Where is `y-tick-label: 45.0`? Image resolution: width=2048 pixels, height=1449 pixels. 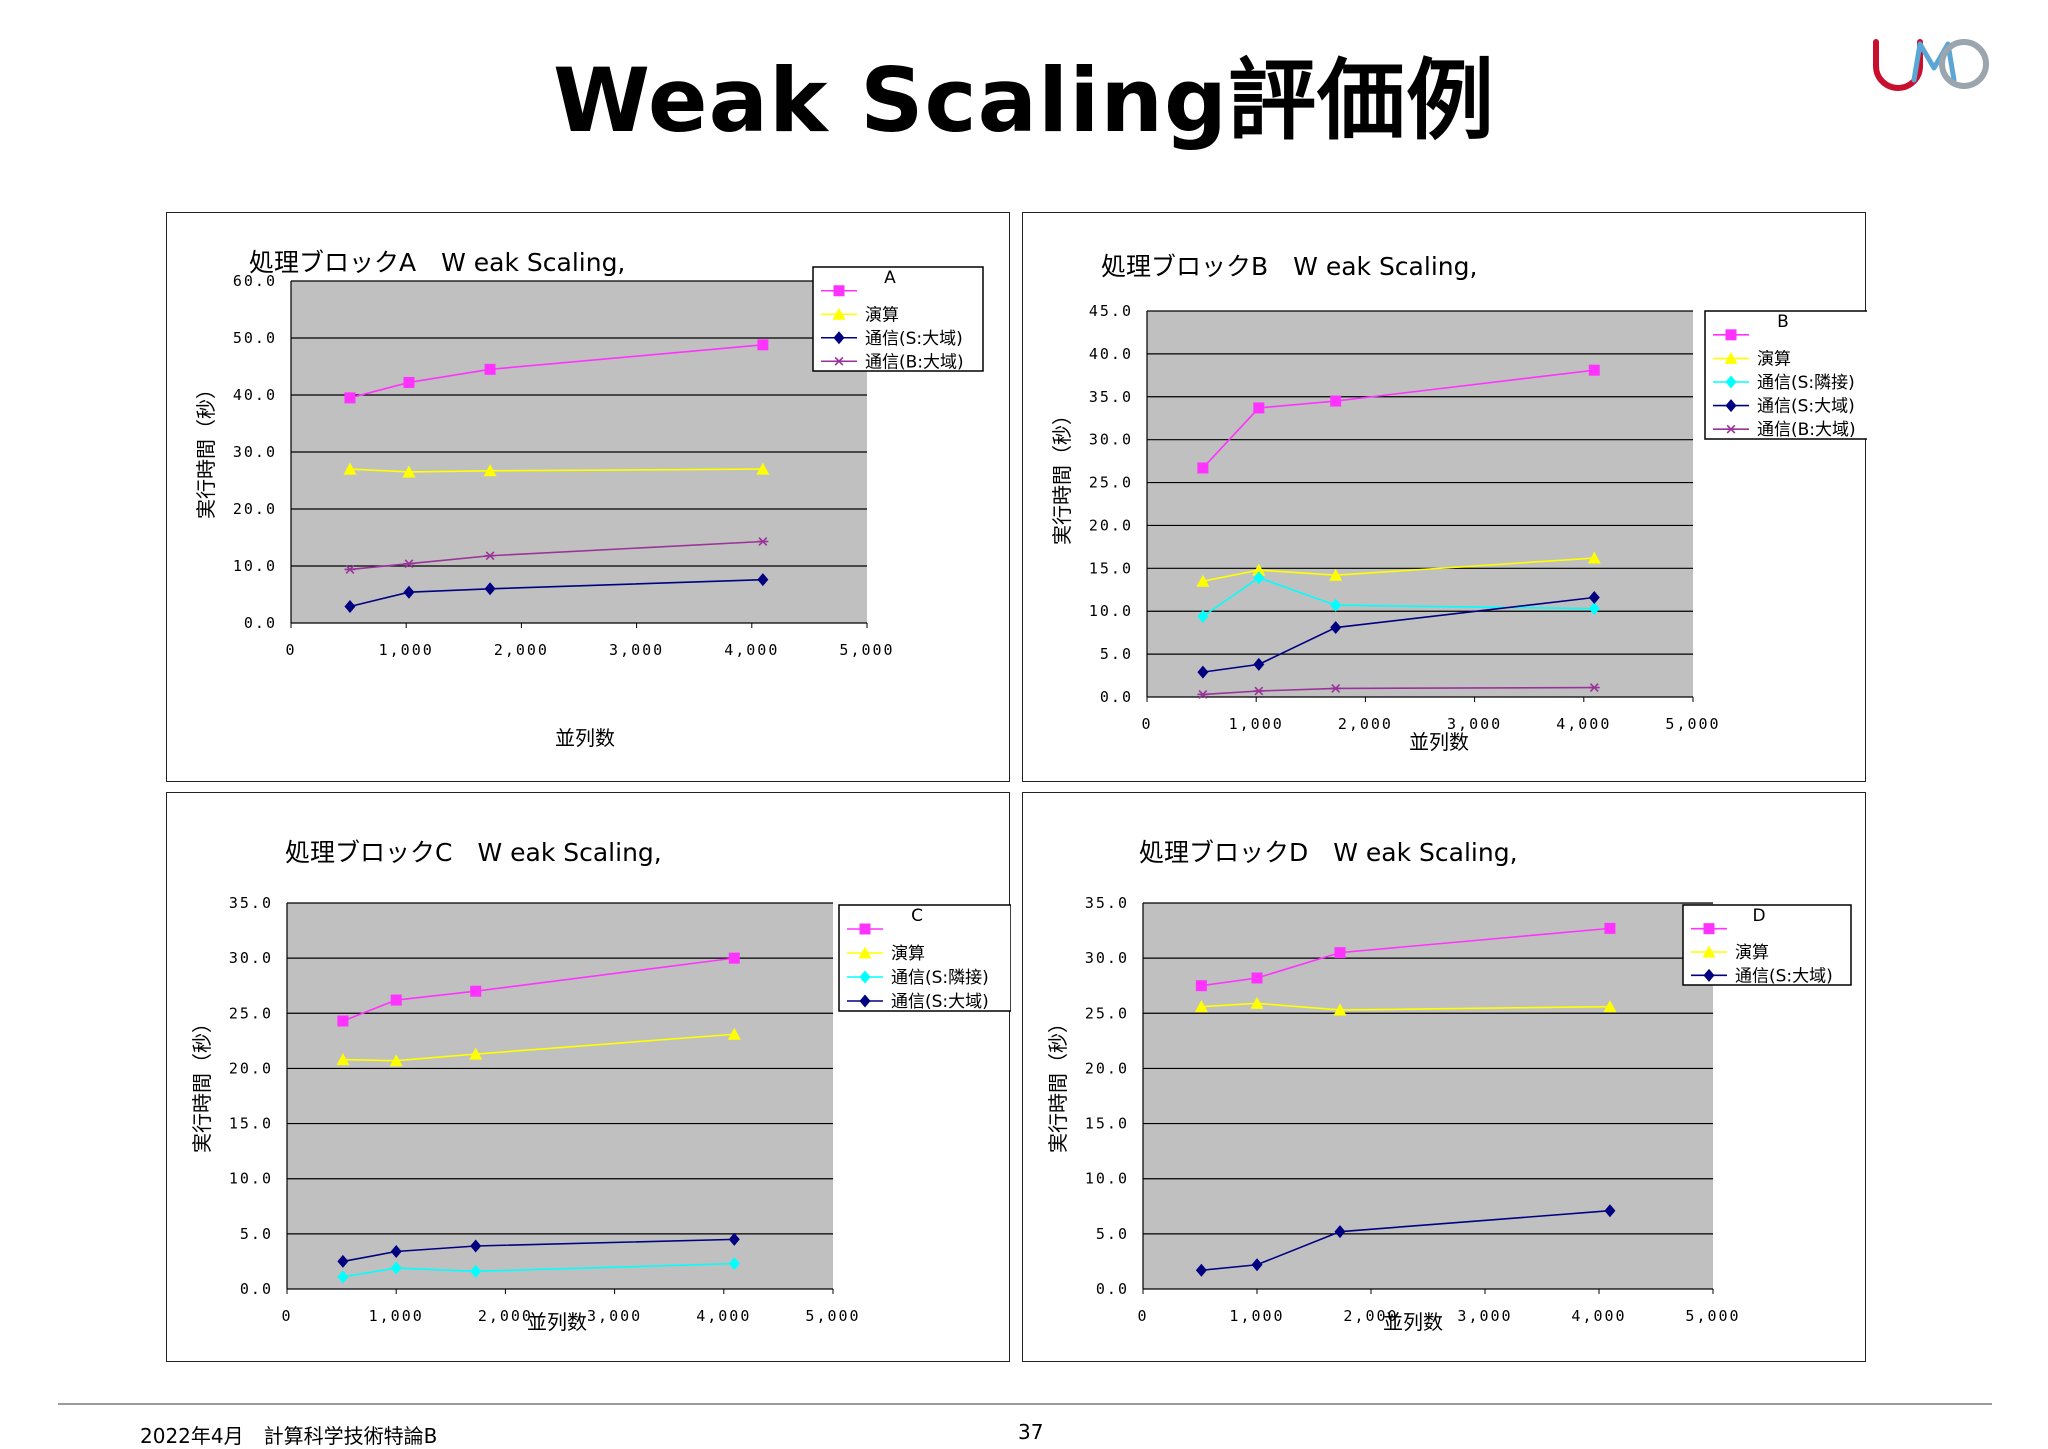
y-tick-label: 45.0 is located at coordinates (1111, 311).